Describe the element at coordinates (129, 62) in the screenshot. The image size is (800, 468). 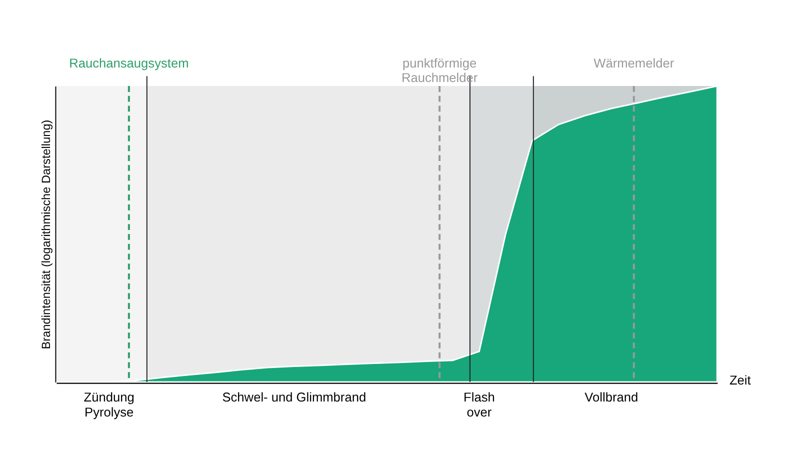
I see `text: Rauchansaugsystem` at that location.